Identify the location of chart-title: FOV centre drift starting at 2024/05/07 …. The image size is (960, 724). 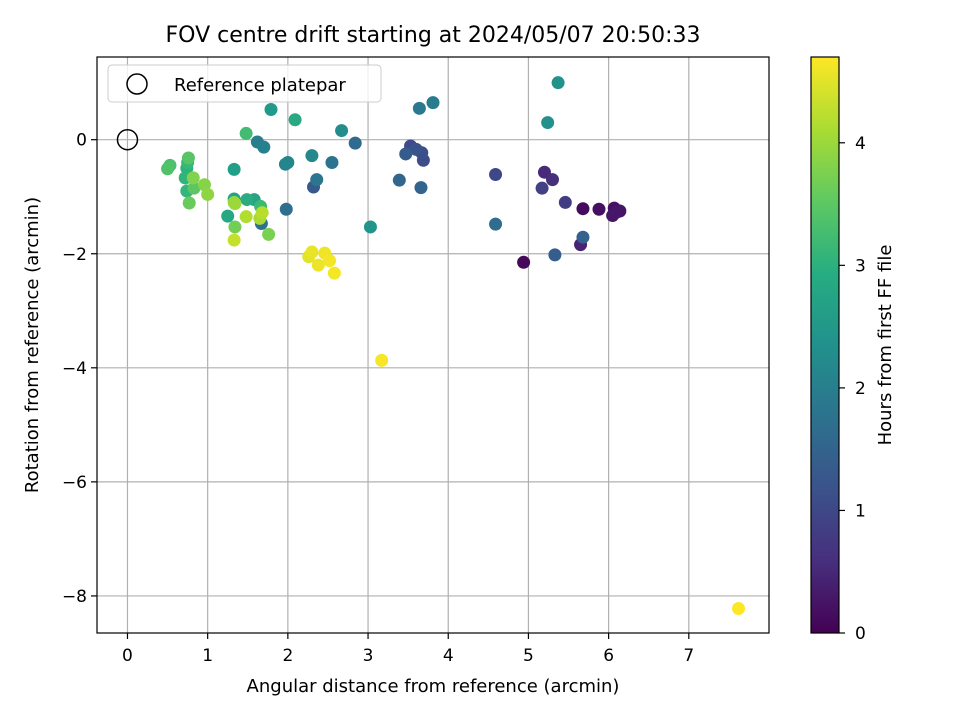
(433, 35).